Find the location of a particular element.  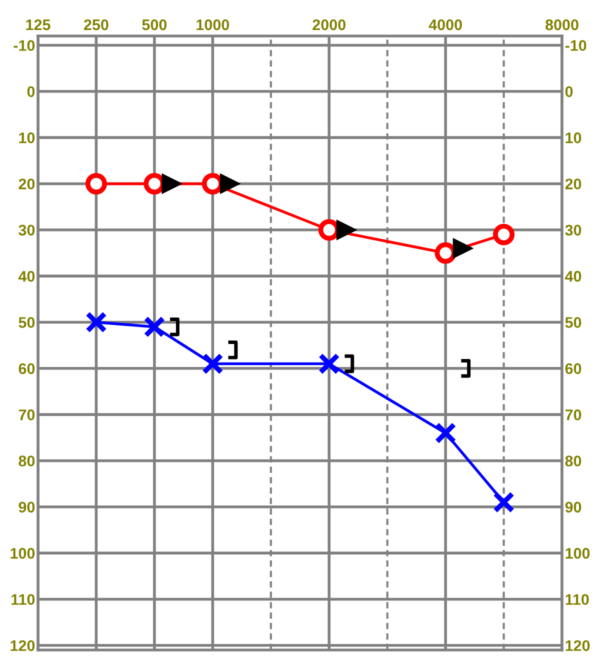

y2-tick-label: 120 is located at coordinates (578, 646).